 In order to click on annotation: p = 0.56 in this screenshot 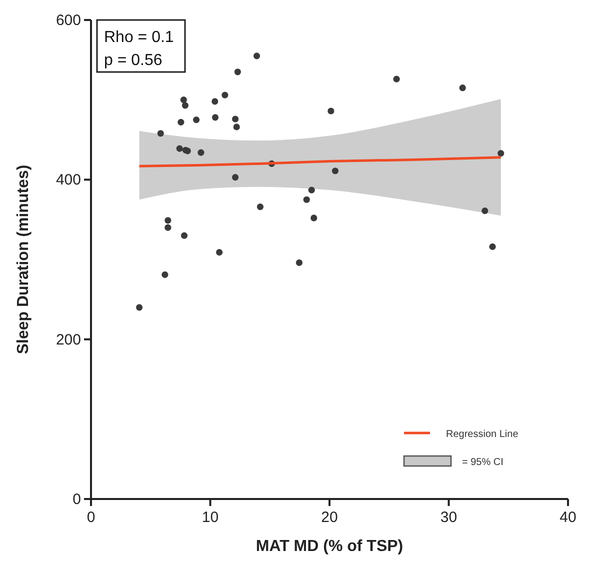, I will do `click(133, 60)`.